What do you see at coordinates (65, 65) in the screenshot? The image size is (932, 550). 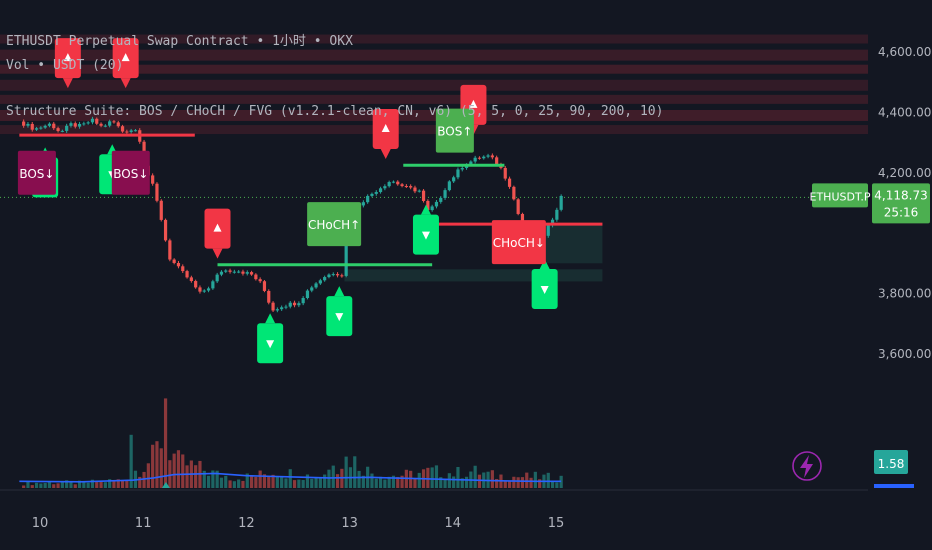 I see `volume-legend: Vol • USDT (20)` at bounding box center [65, 65].